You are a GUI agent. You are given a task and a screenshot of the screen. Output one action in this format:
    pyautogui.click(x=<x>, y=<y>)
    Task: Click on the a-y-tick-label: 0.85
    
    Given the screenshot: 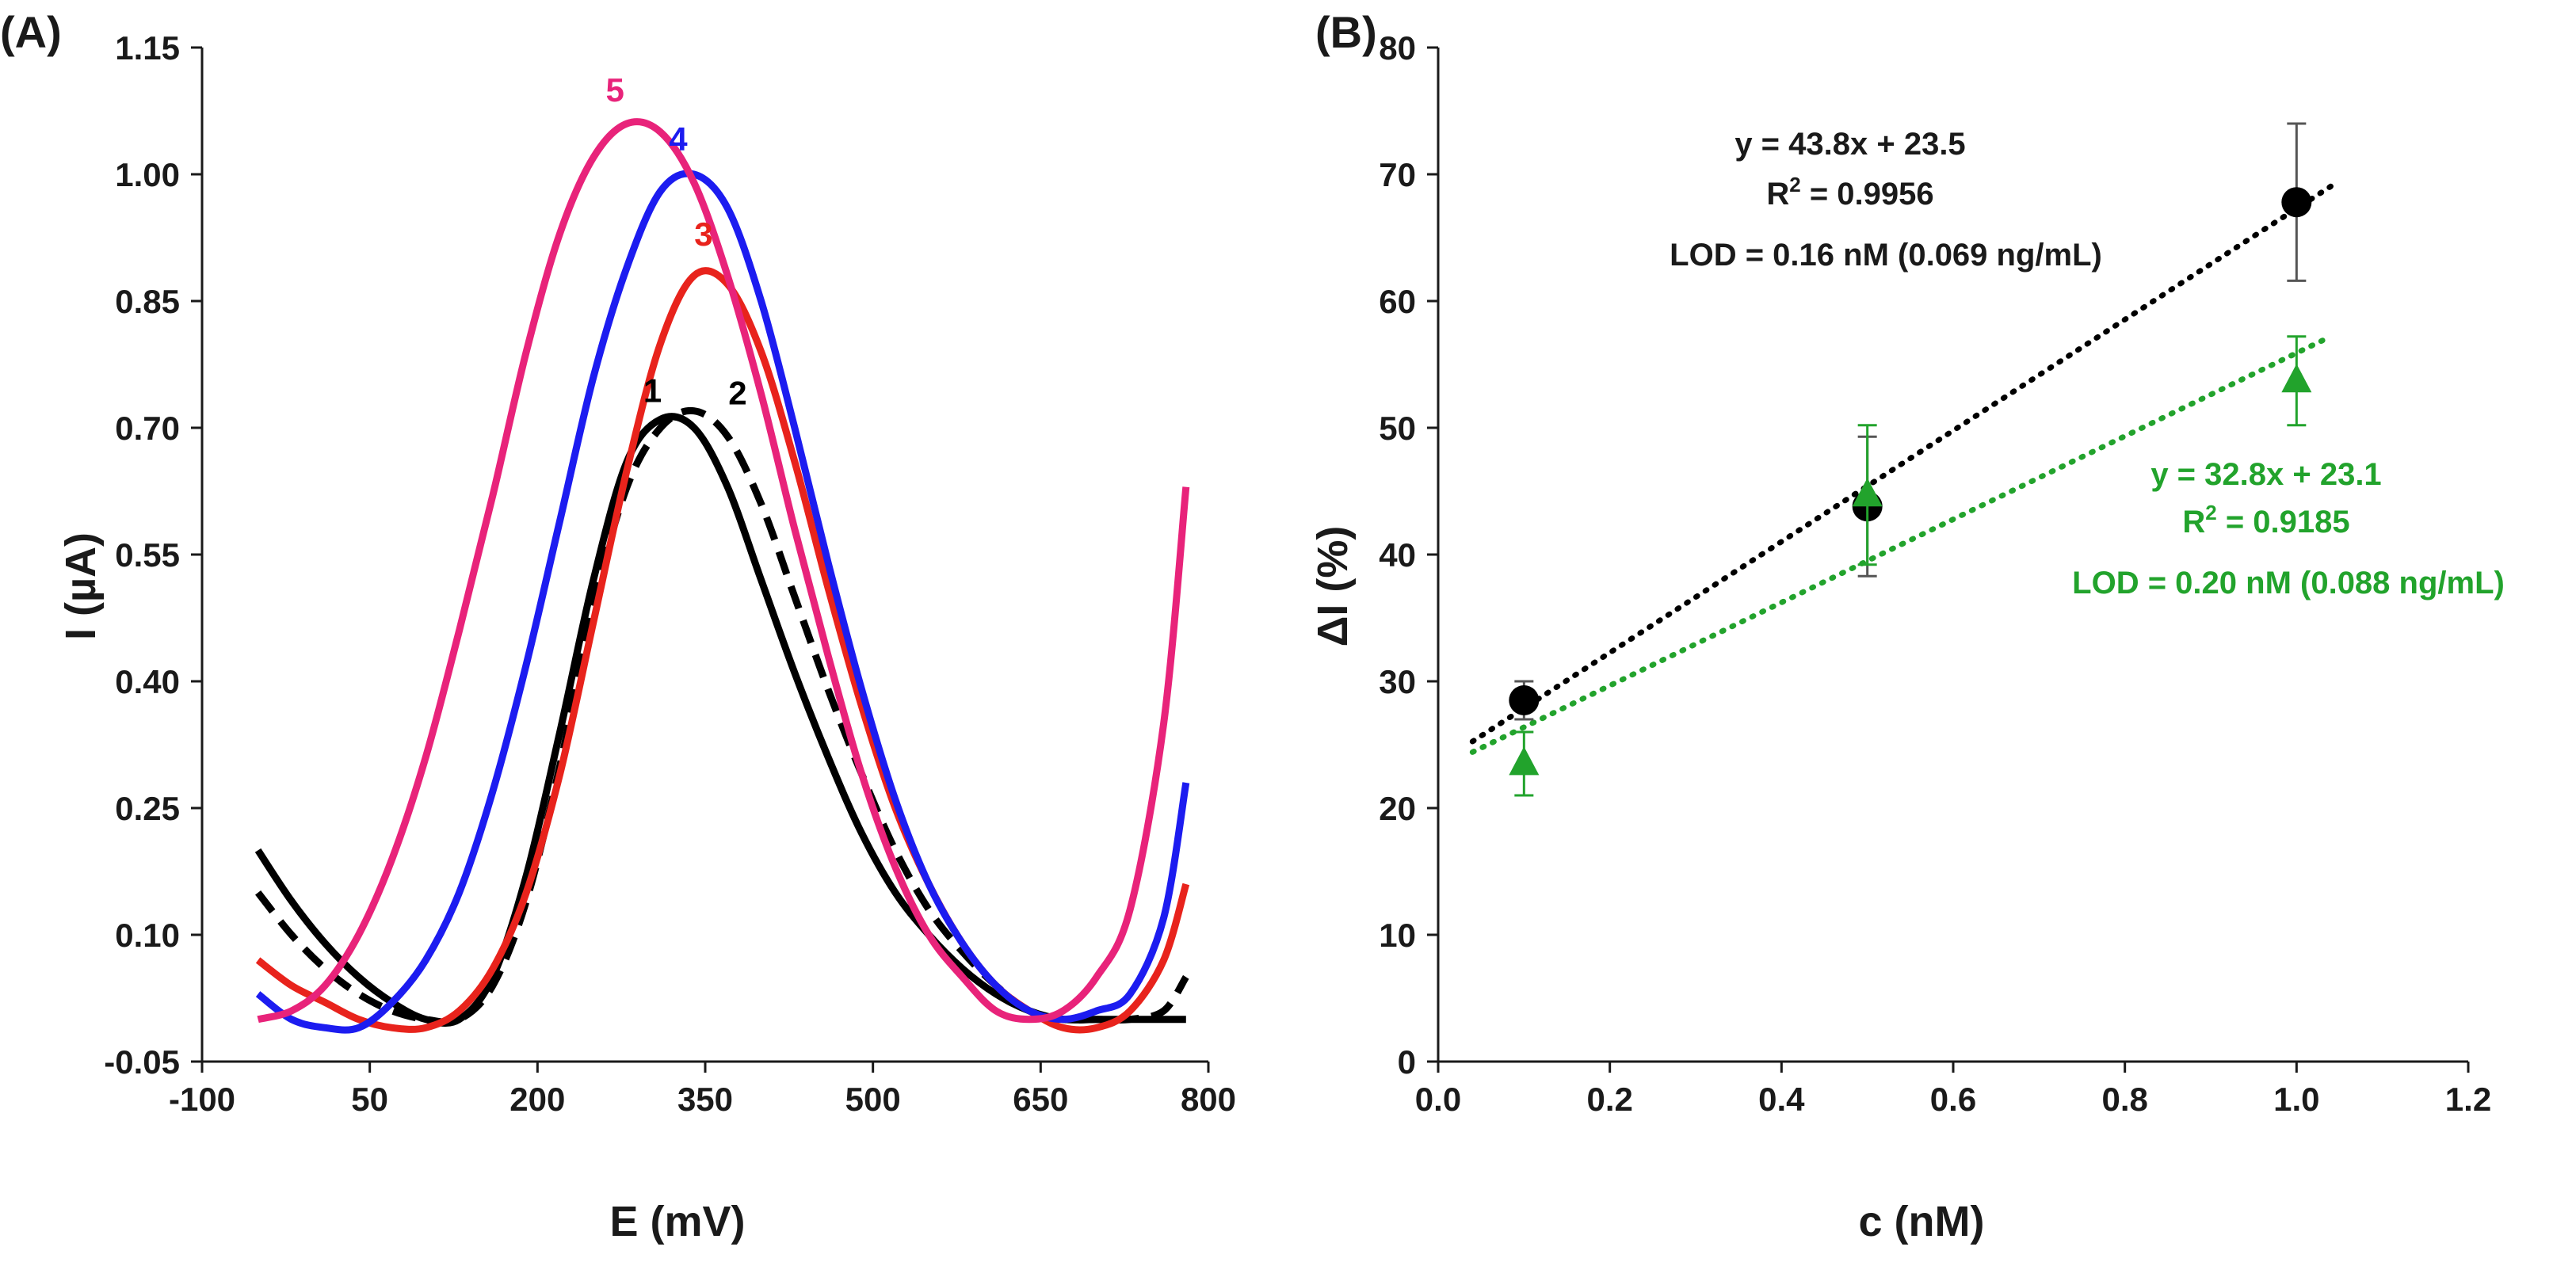 What is the action you would take?
    pyautogui.click(x=147, y=302)
    